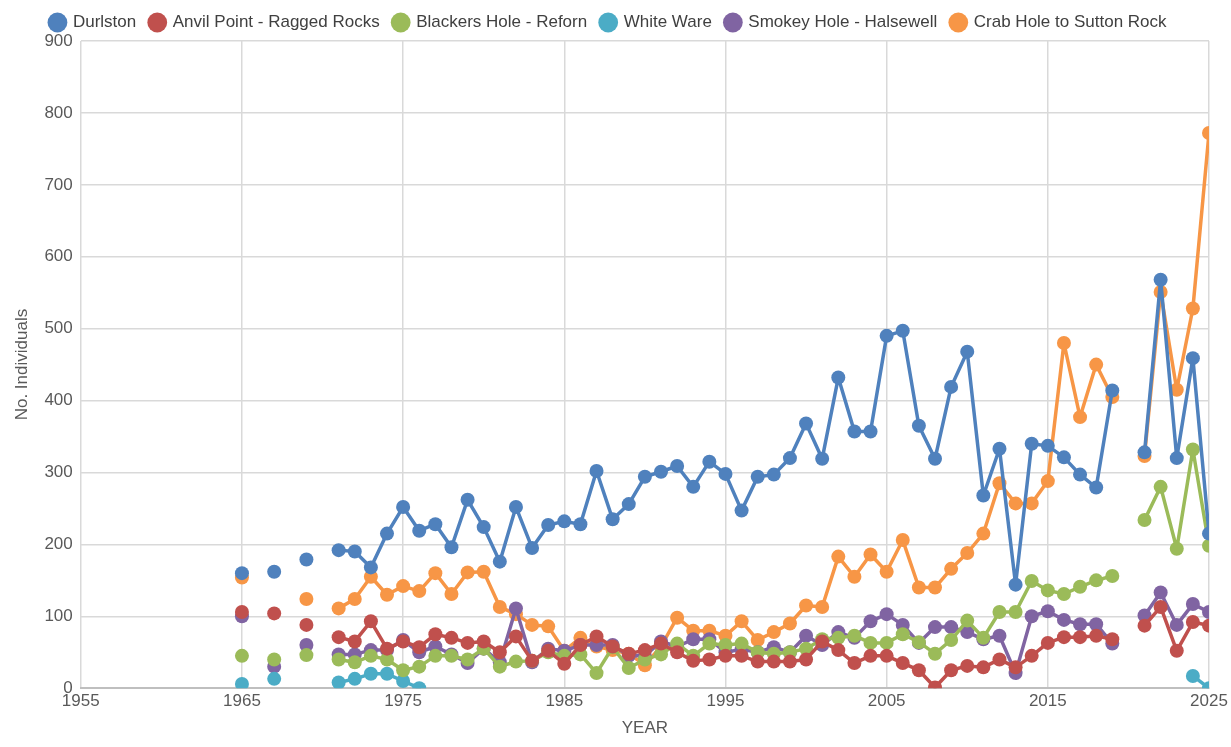 The width and height of the screenshot is (1231, 747). What do you see at coordinates (58, 184) in the screenshot?
I see `y-tick-label: 700` at bounding box center [58, 184].